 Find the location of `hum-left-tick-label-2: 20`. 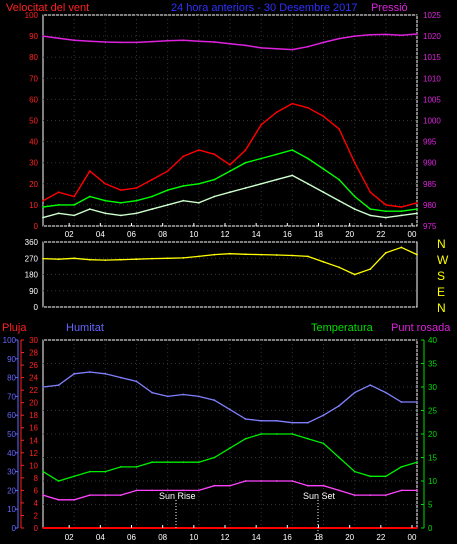

hum-left-tick-label-2: 20 is located at coordinates (11, 490).